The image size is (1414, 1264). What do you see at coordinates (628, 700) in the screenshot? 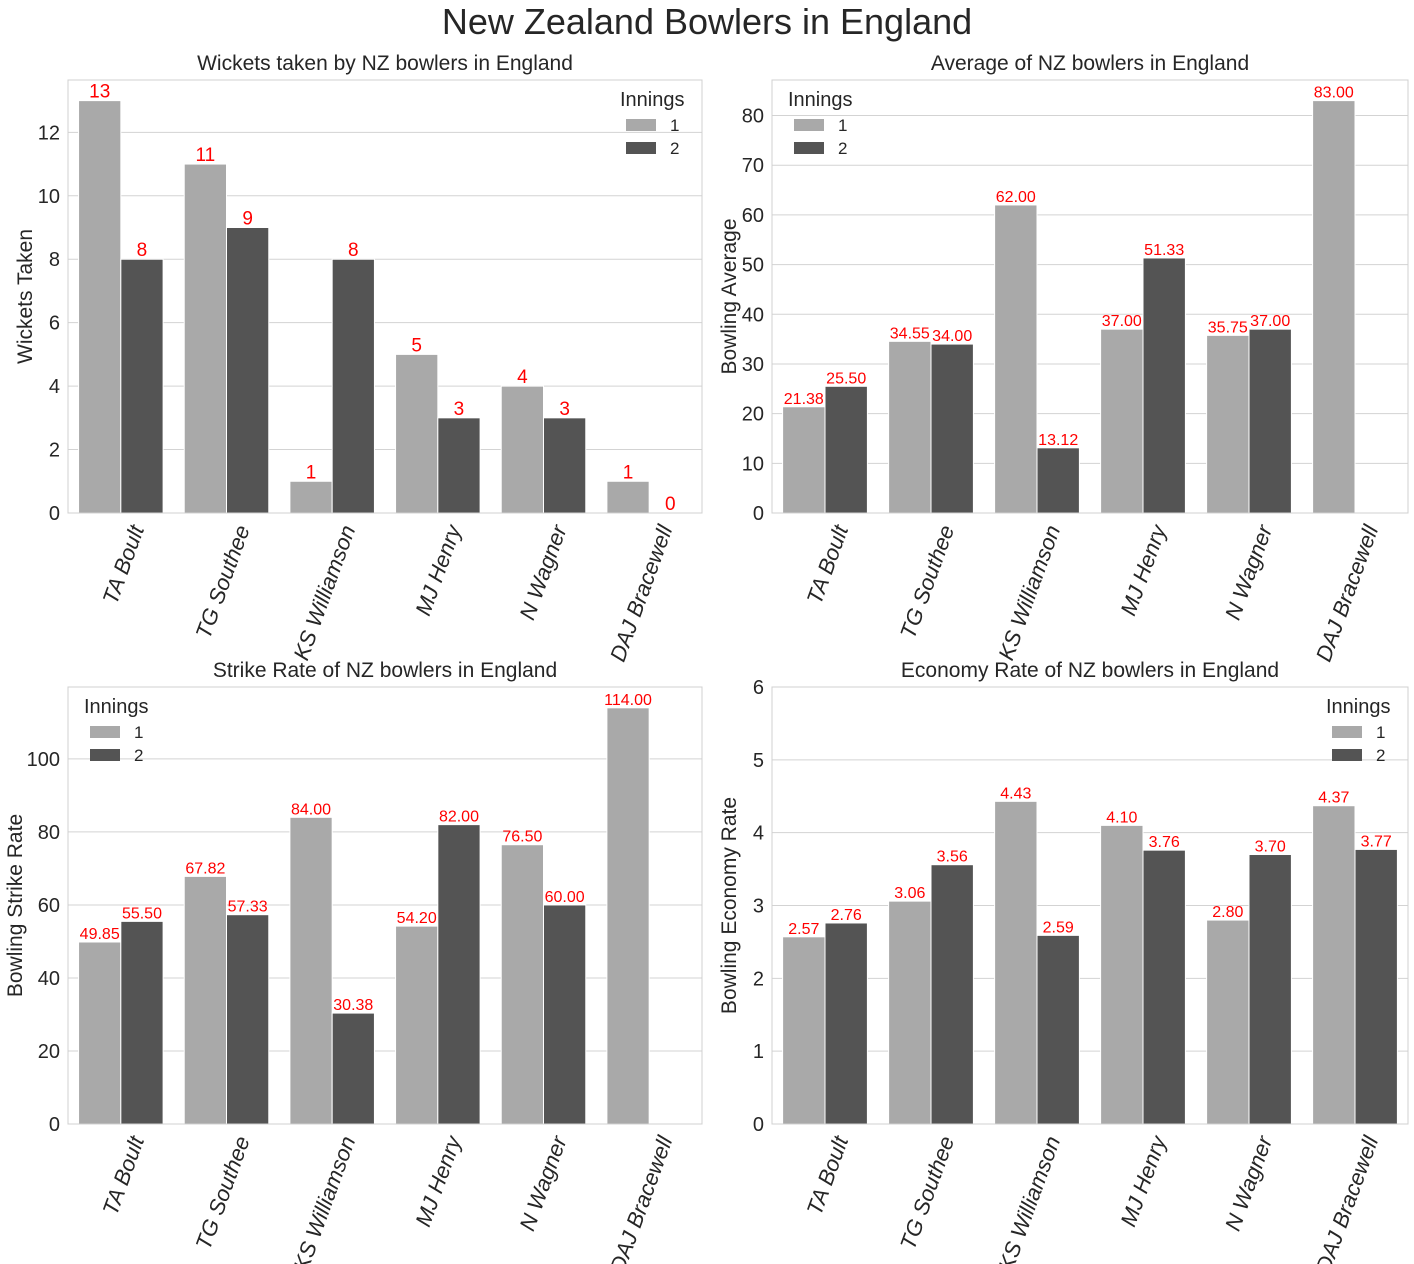
I see `data-label: 114.00` at bounding box center [628, 700].